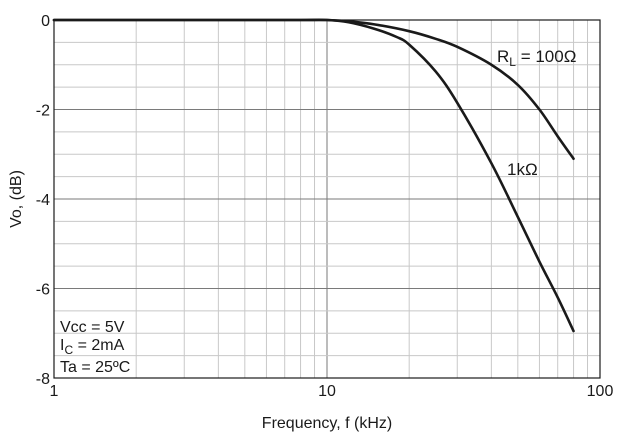 This screenshot has width=618, height=435. What do you see at coordinates (16, 199) in the screenshot?
I see `y-axis-label: Vo, (dB)` at bounding box center [16, 199].